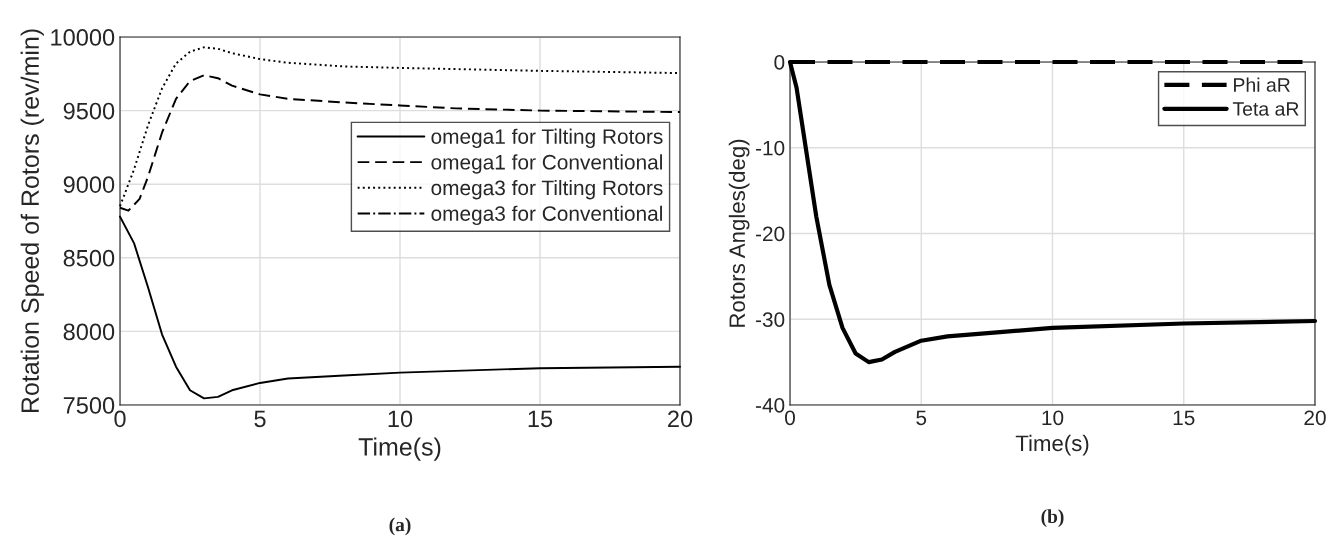  Describe the element at coordinates (546, 215) in the screenshot. I see `legend-label: omega3 for Conventional` at that location.